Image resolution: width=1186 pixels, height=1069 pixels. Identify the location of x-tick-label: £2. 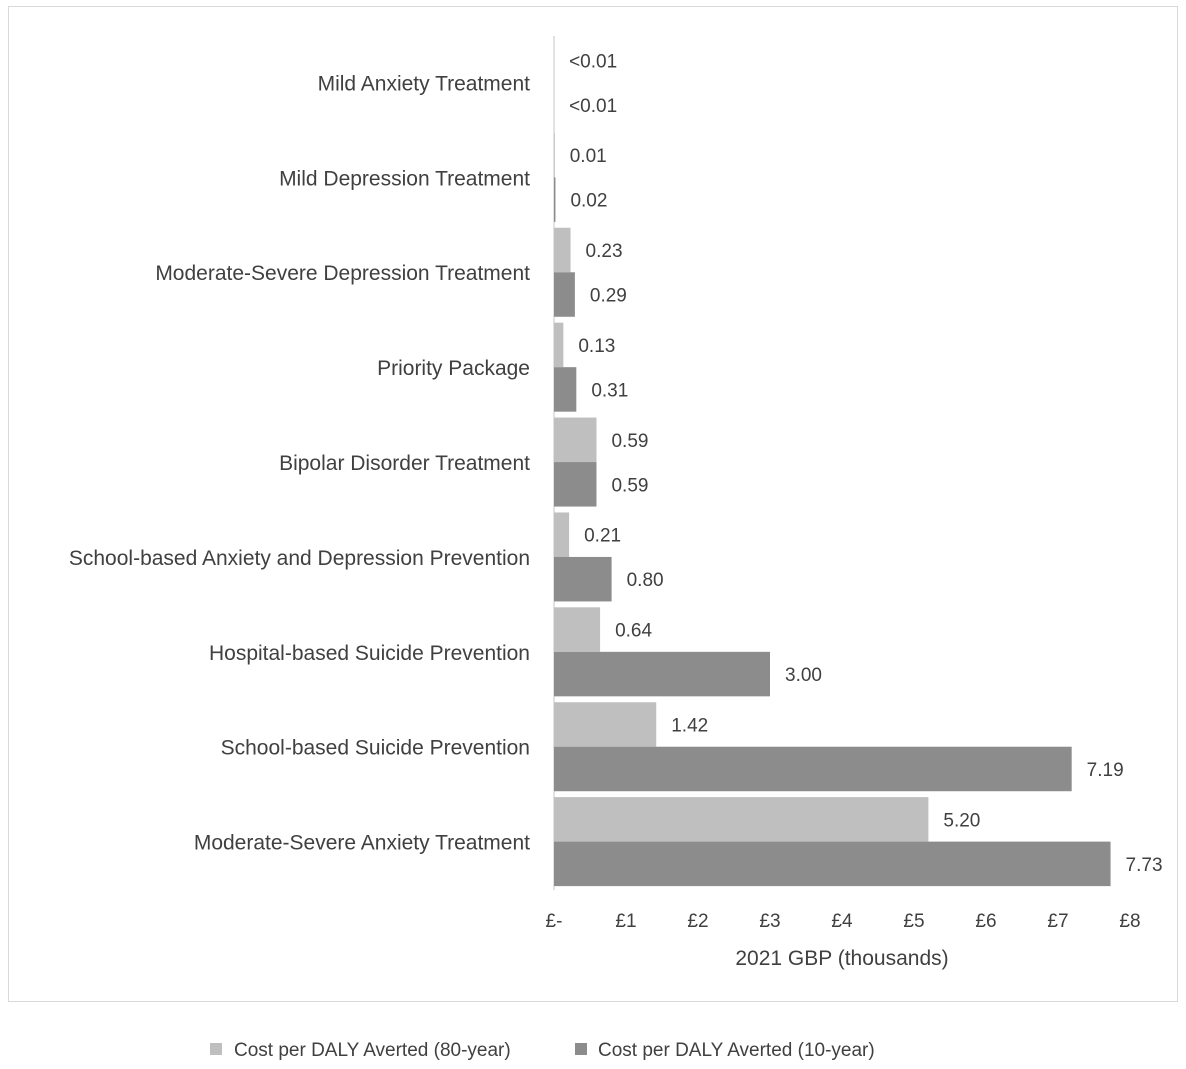
(697, 921).